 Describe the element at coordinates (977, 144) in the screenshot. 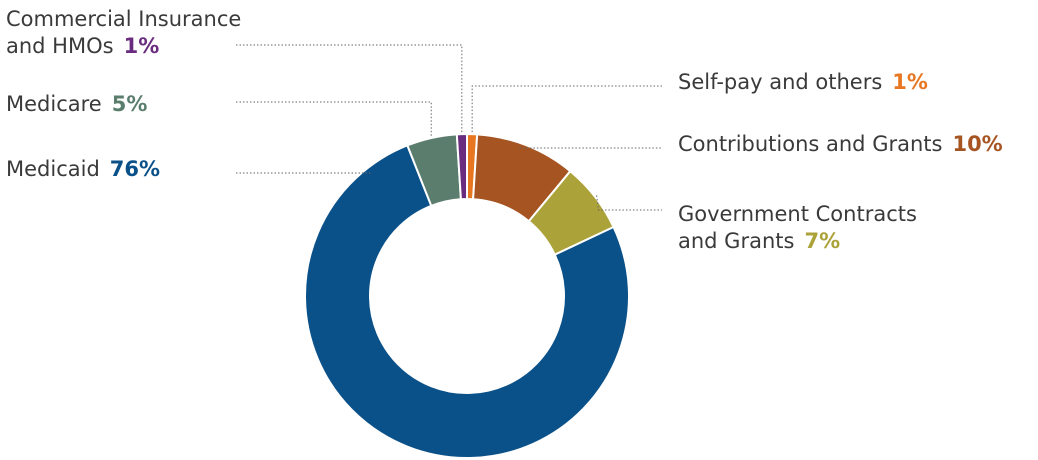

I see `value-label: 10%` at that location.